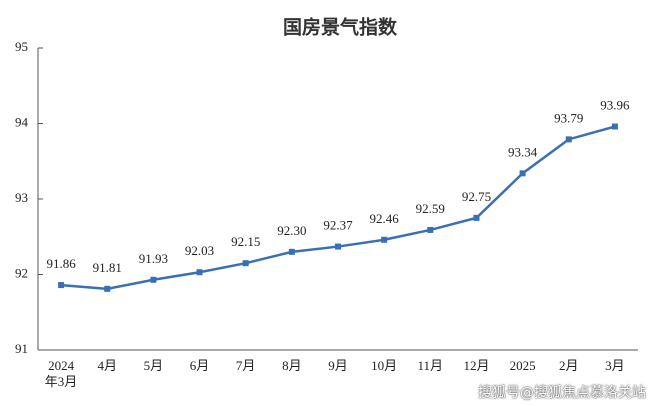 The width and height of the screenshot is (660, 406). Describe the element at coordinates (22, 121) in the screenshot. I see `y-tick-label: 94` at that location.